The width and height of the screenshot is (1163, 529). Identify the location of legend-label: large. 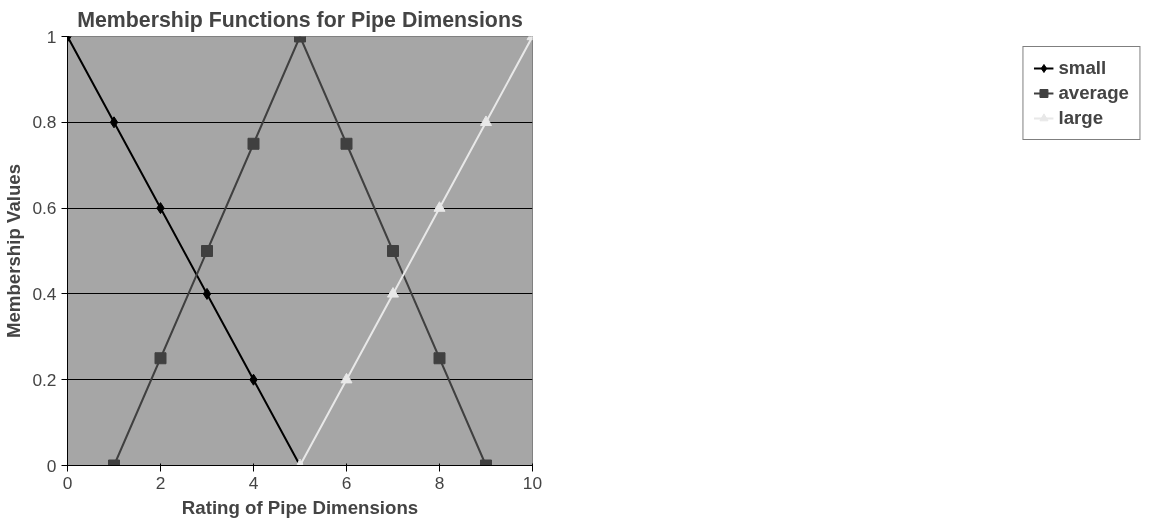
(1081, 118).